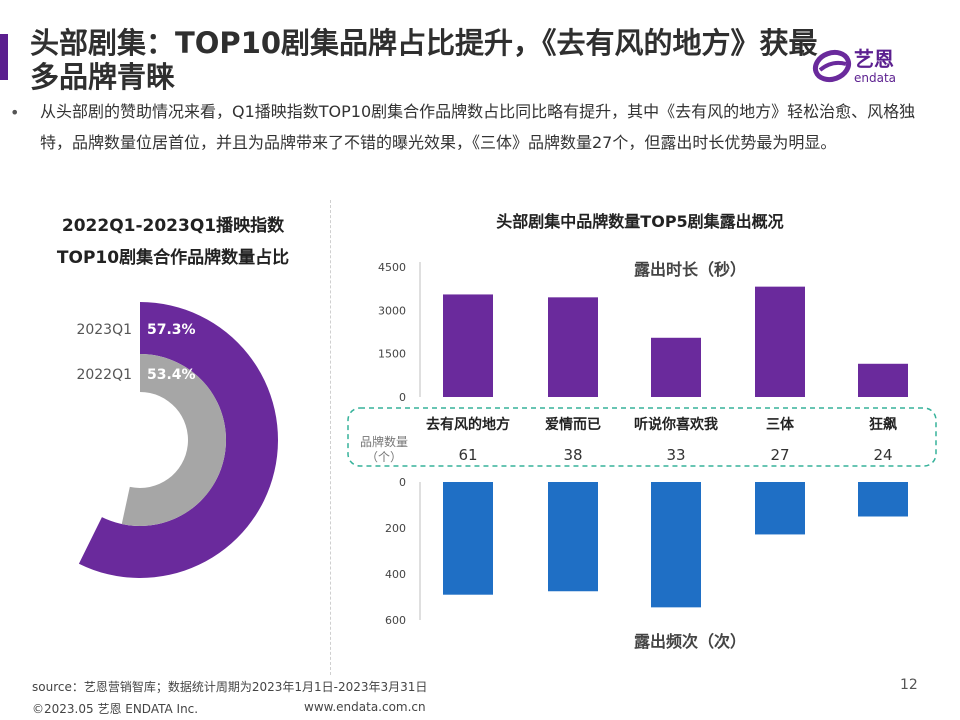 This screenshot has height=720, width=960. I want to click on chart-divider, so click(330, 437).